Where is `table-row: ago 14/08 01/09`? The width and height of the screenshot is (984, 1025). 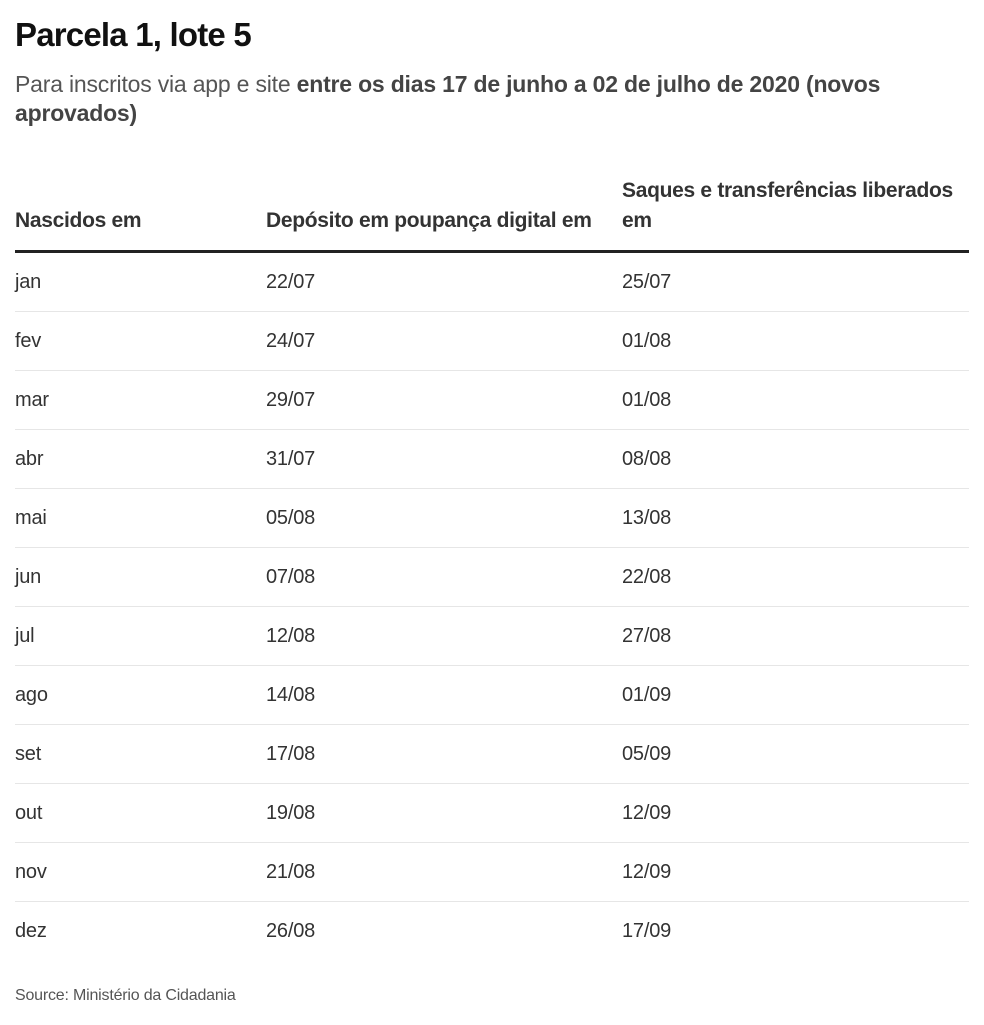
table-row: ago 14/08 01/09 is located at coordinates (492, 695).